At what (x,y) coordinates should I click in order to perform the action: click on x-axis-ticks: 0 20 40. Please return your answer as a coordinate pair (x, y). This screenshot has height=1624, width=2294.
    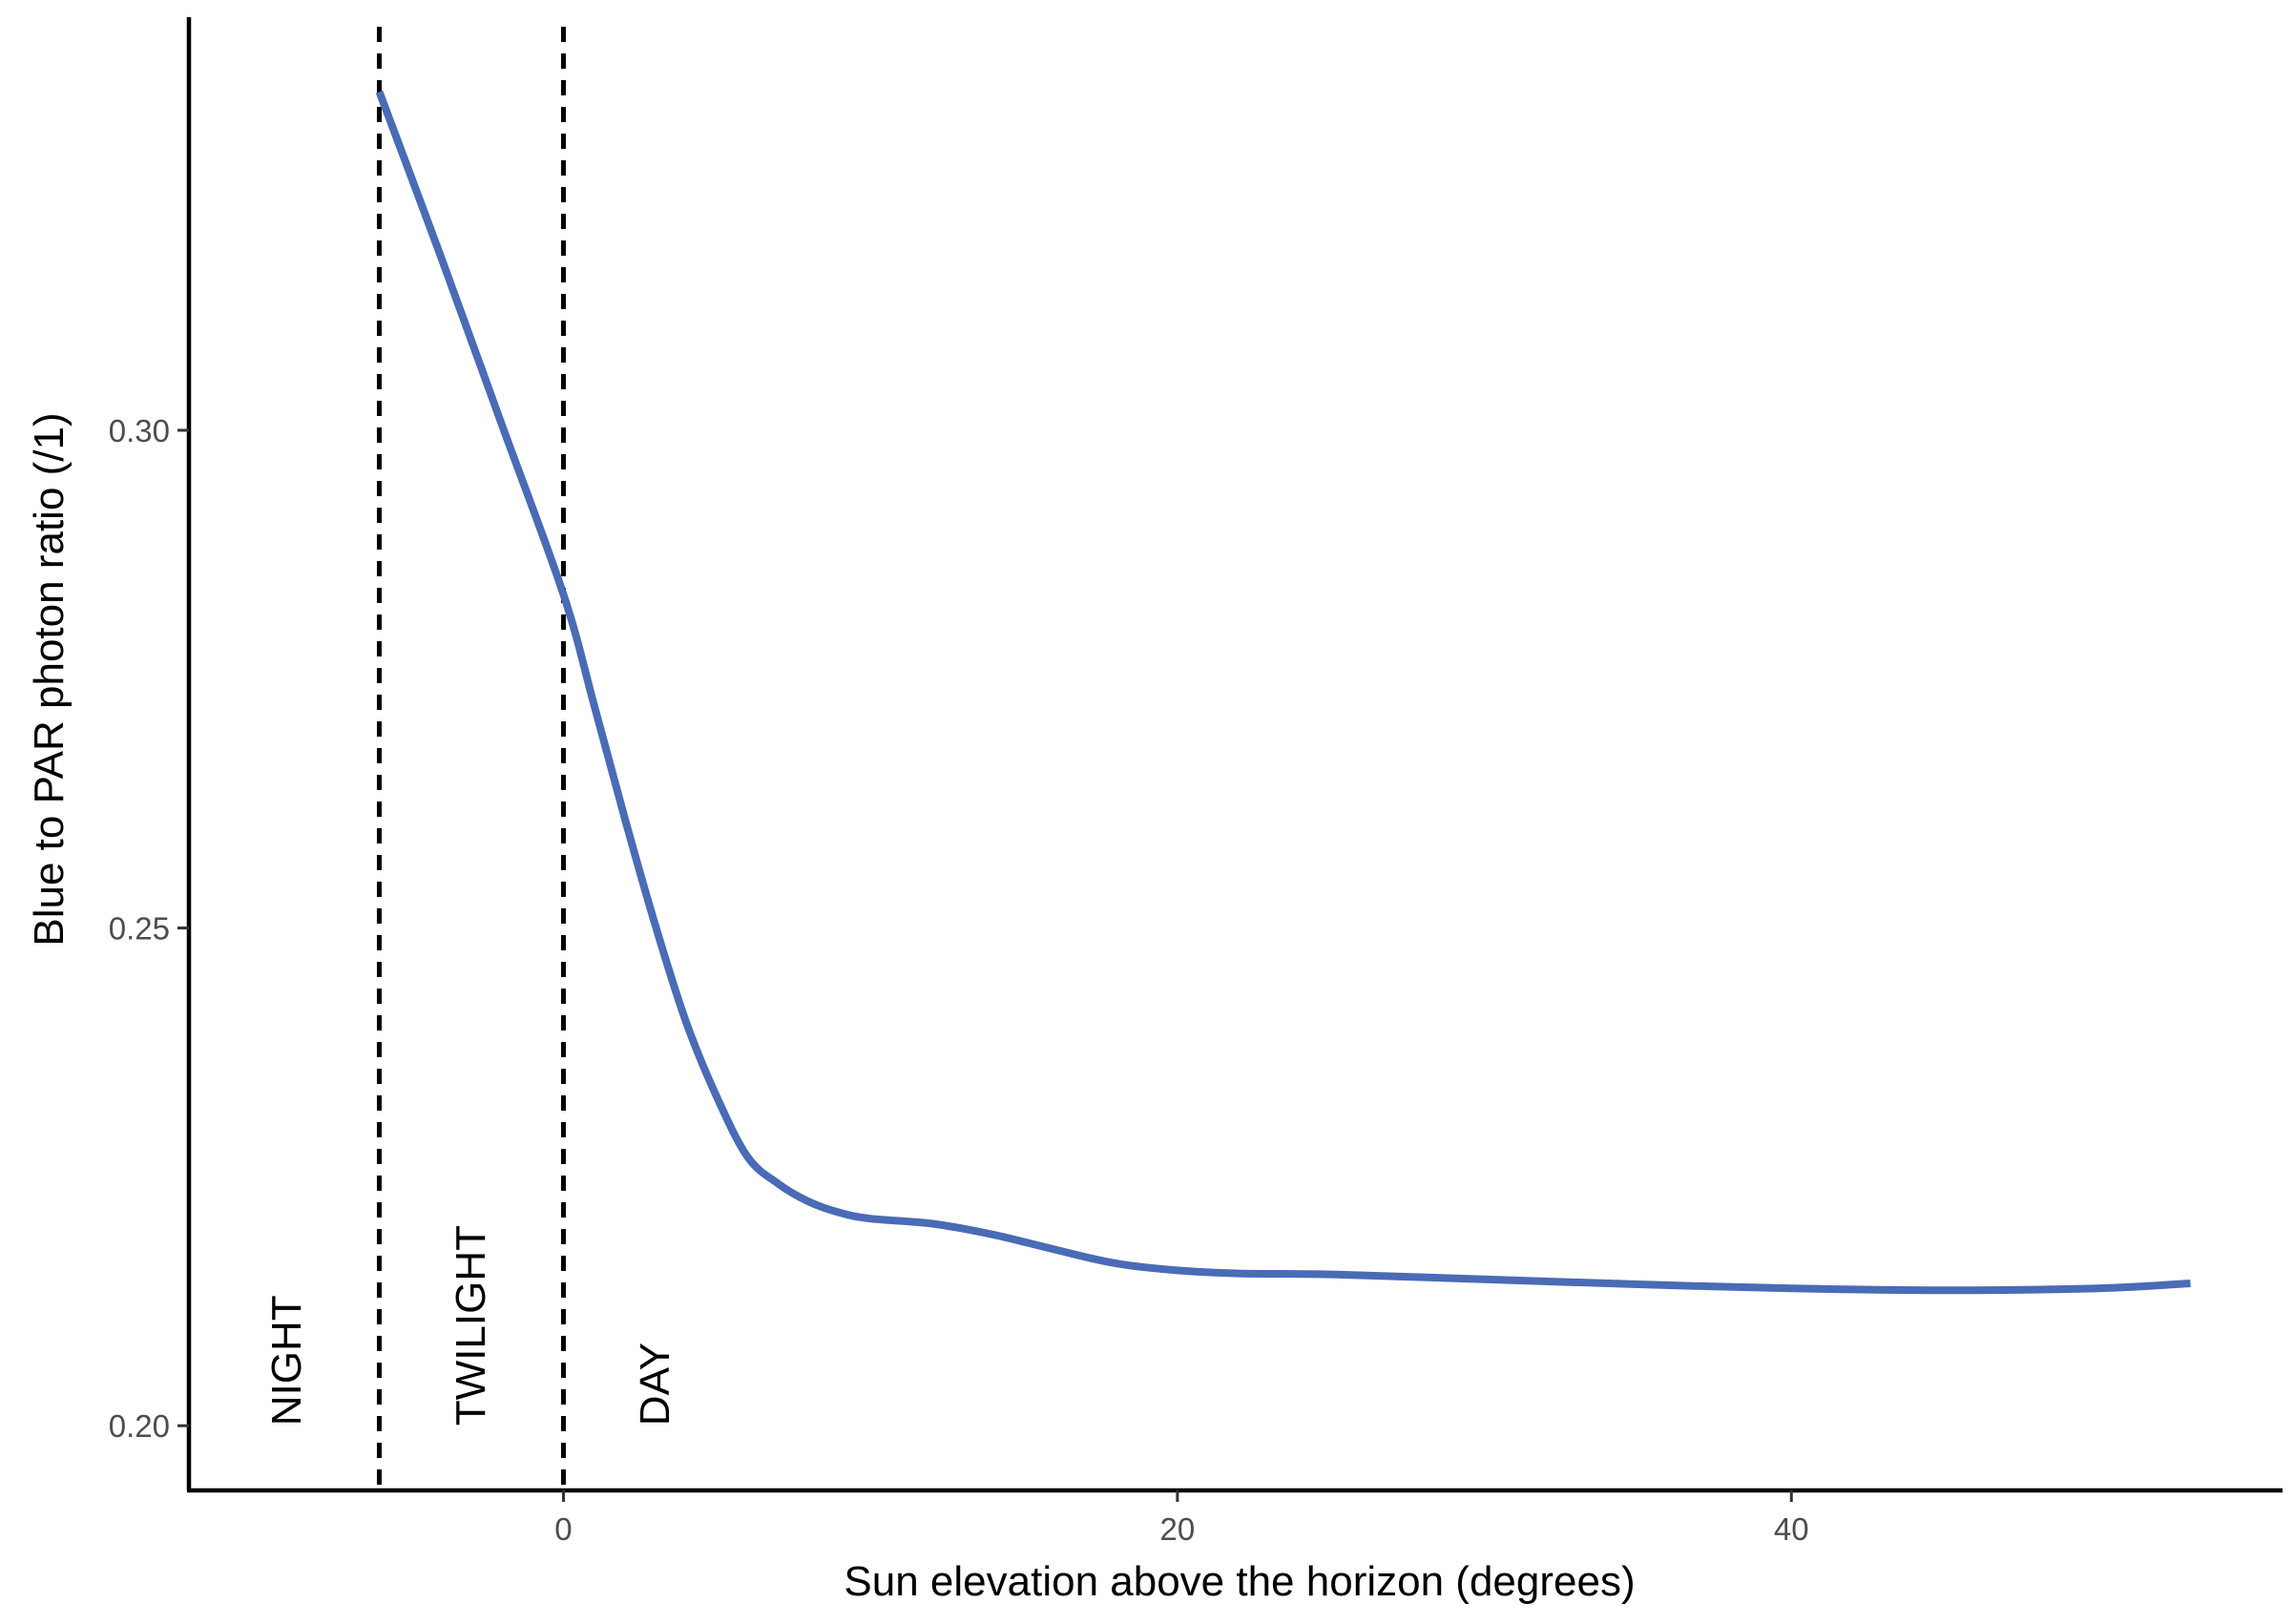
    Looking at the image, I should click on (1181, 1518).